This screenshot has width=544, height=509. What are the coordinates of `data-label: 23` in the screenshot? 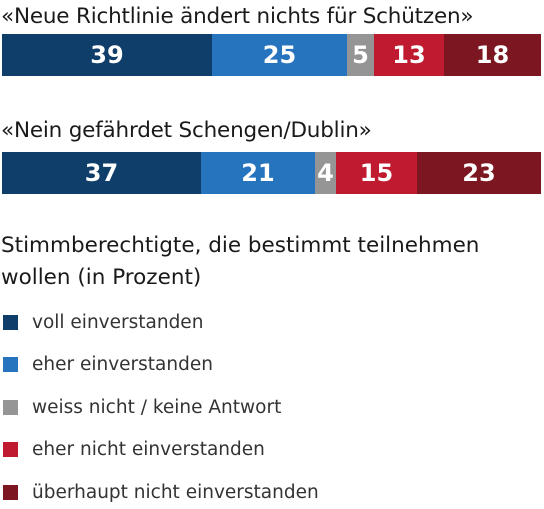 It's located at (479, 173).